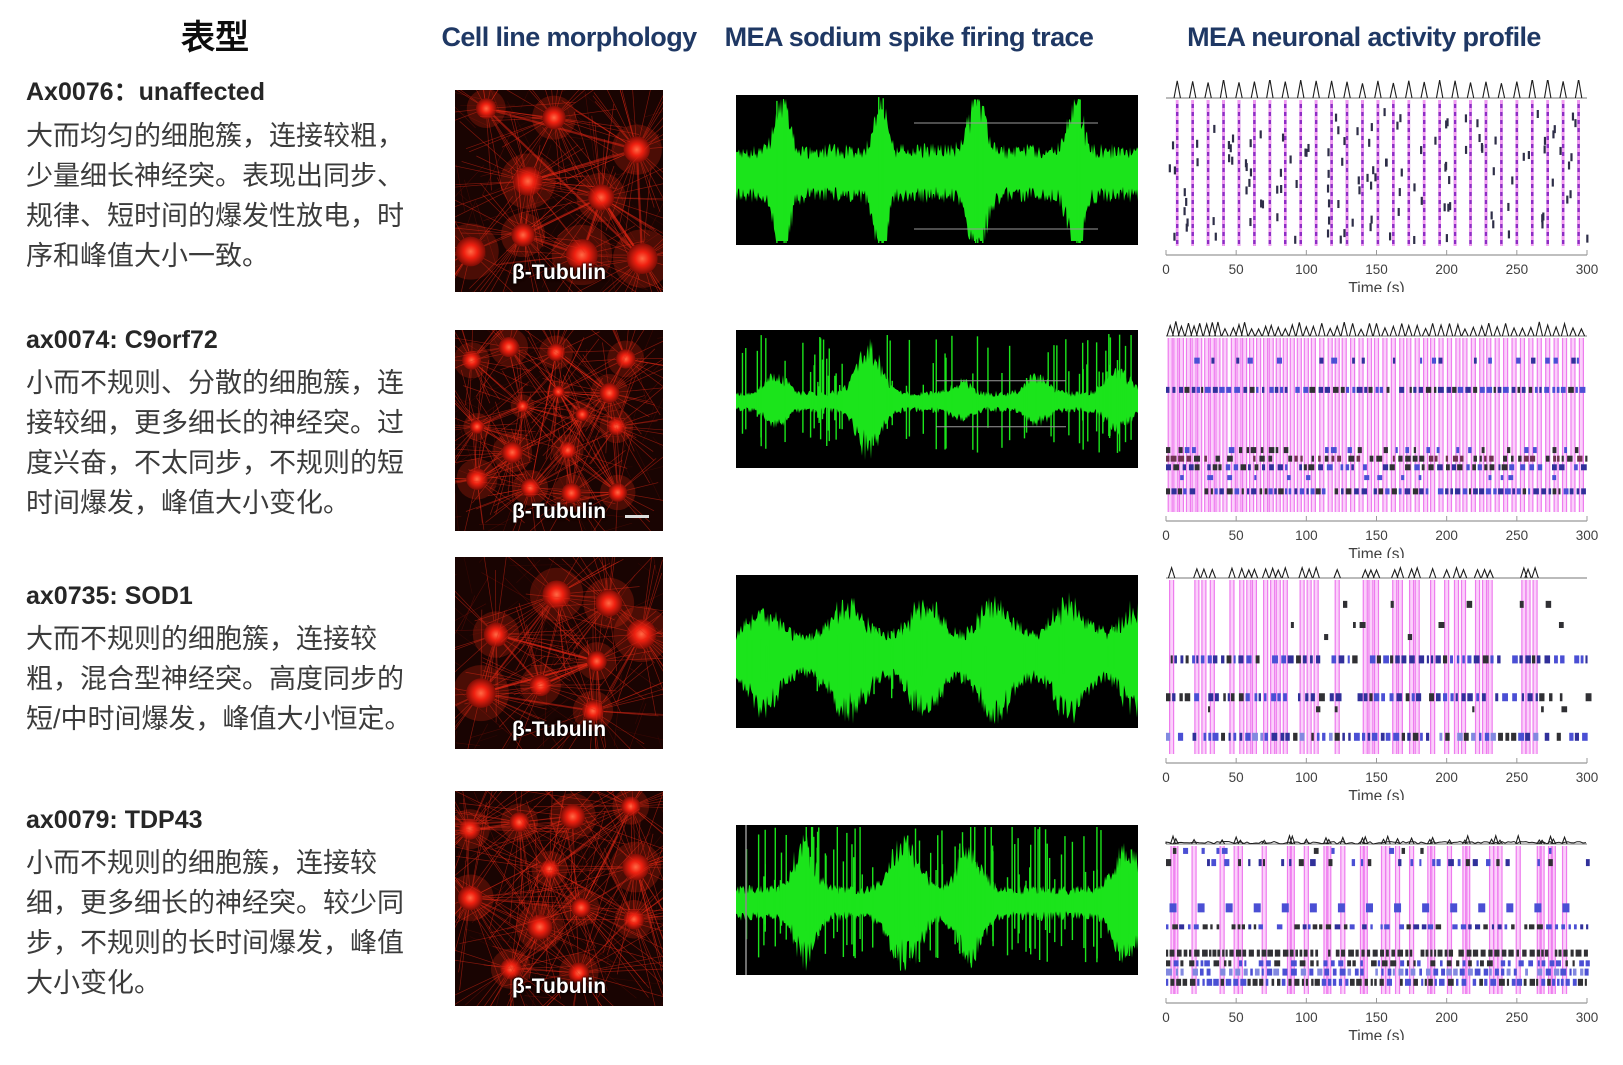 Image resolution: width=1623 pixels, height=1065 pixels. I want to click on column-header-morphology: Cell line morphology, so click(569, 37).